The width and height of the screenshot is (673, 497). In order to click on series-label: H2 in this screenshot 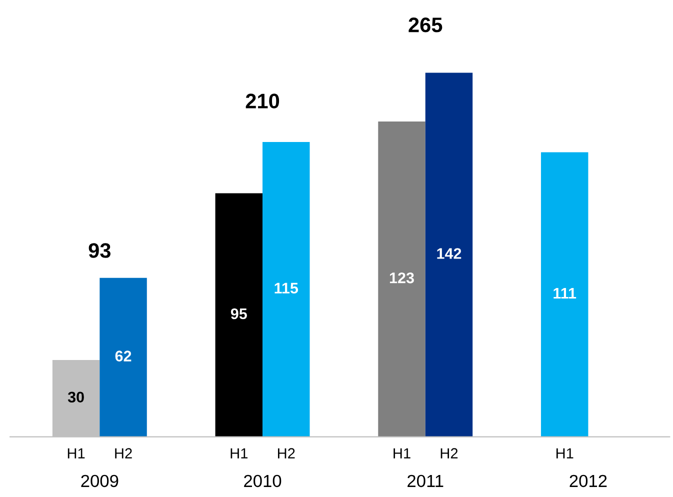, I will do `click(123, 453)`.